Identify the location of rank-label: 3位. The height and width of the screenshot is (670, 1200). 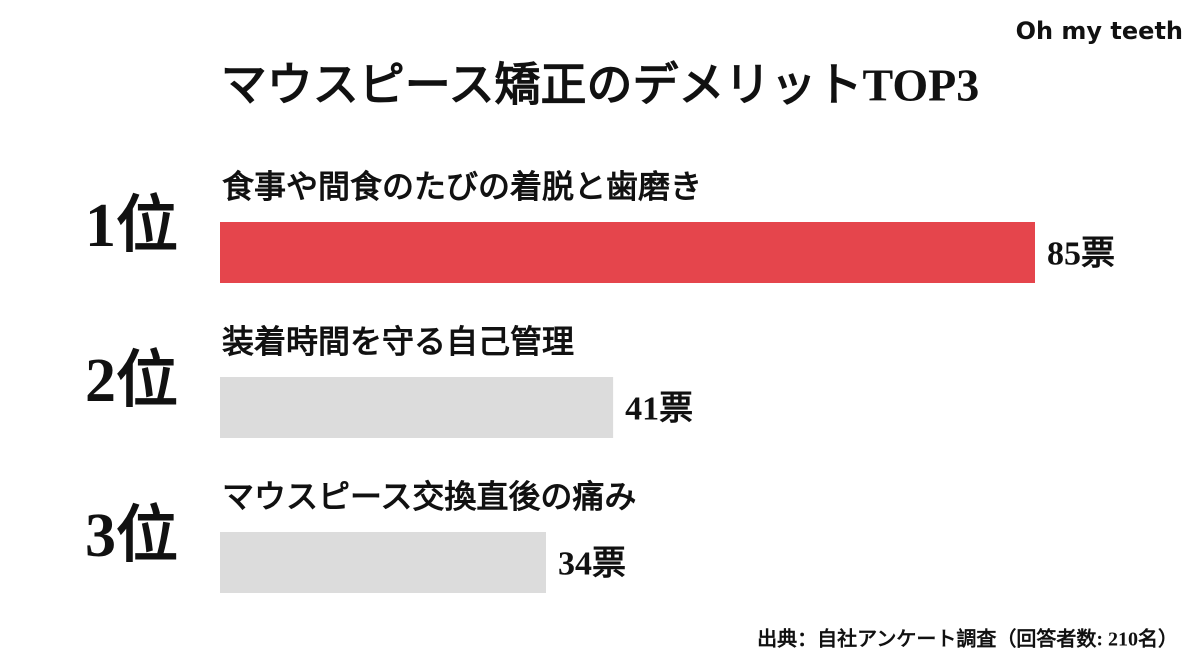
(131, 535).